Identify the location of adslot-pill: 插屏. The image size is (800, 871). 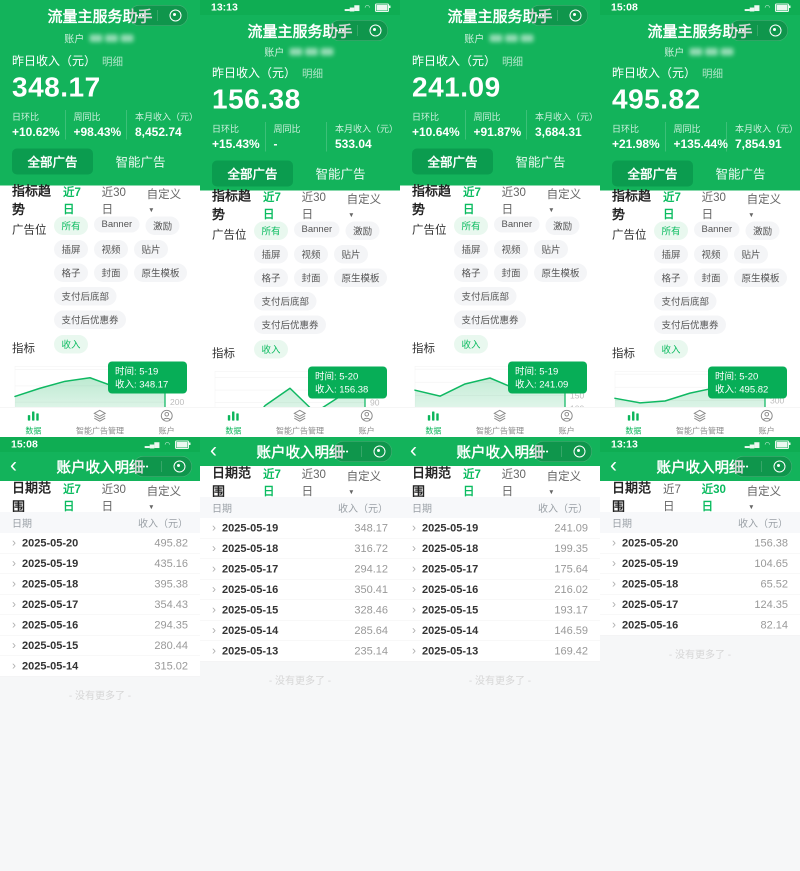
(471, 249).